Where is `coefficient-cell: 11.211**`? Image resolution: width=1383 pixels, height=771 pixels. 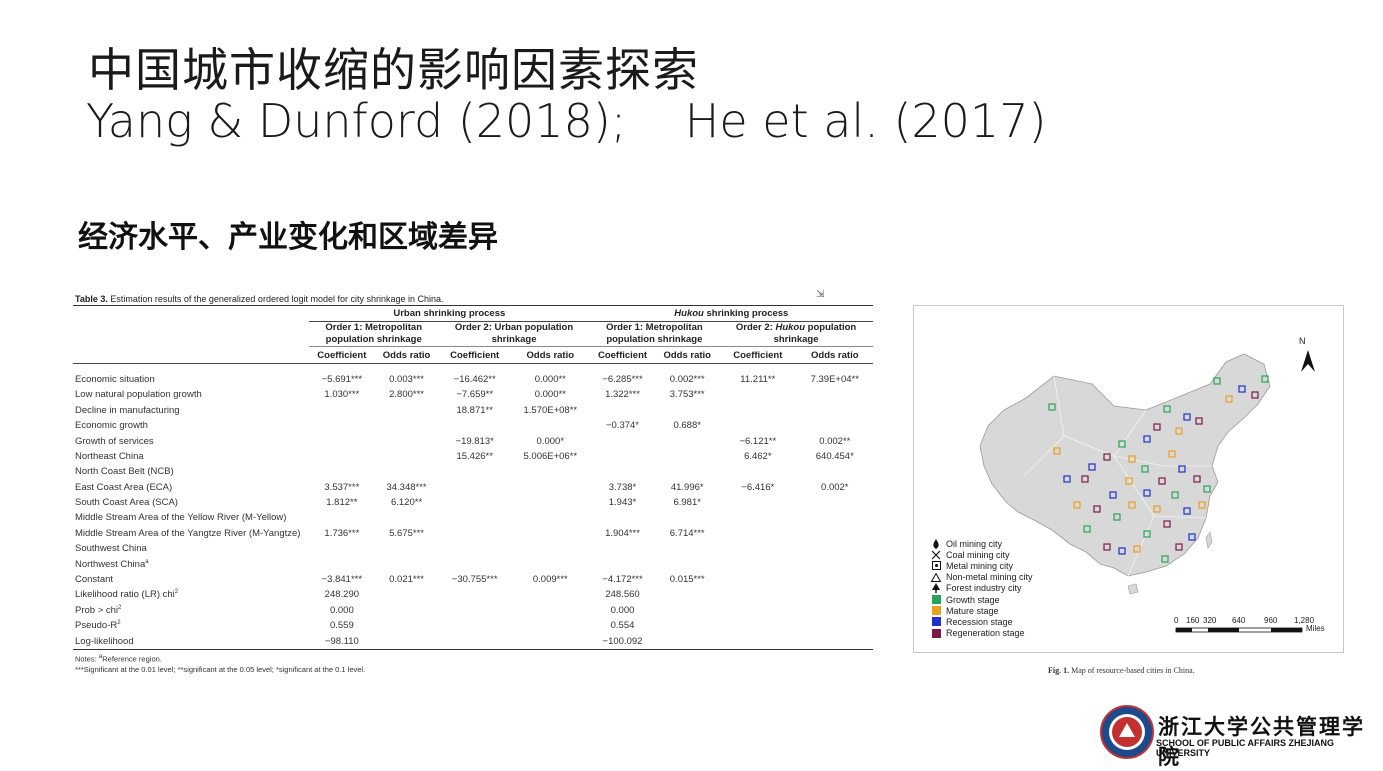 coefficient-cell: 11.211** is located at coordinates (758, 379).